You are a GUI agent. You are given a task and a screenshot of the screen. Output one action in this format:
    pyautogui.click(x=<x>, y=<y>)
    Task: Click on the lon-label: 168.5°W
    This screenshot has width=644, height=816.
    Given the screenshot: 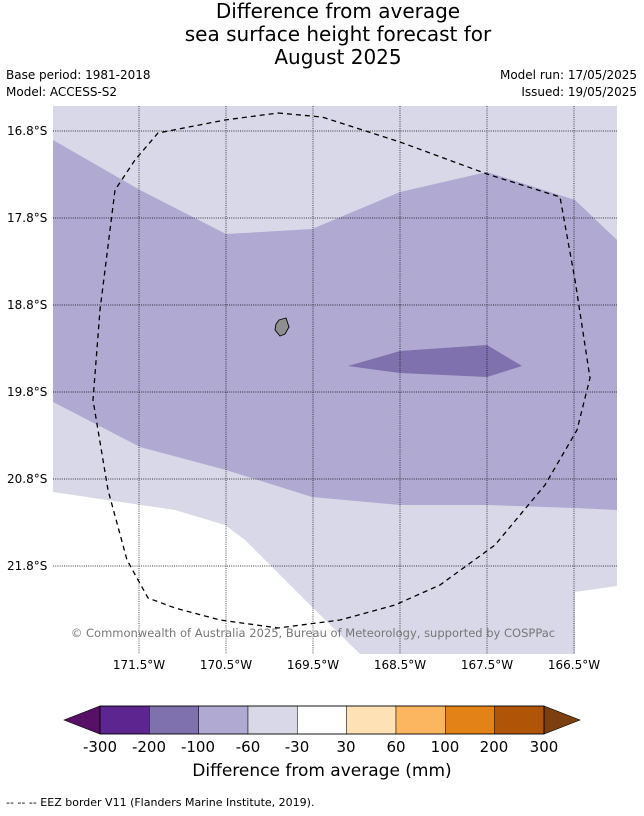 What is the action you would take?
    pyautogui.click(x=400, y=665)
    